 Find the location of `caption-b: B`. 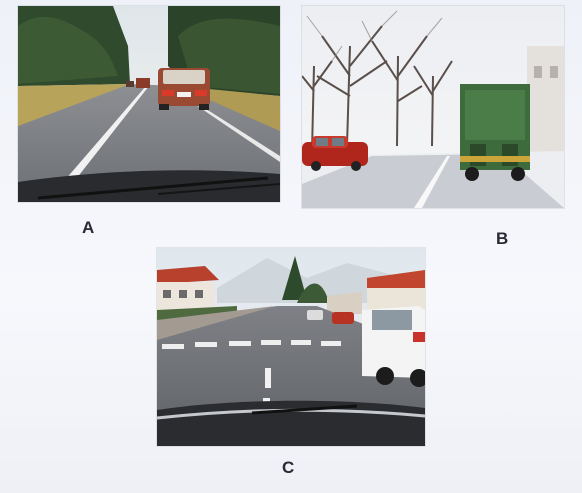

caption-b: B is located at coordinates (502, 238).